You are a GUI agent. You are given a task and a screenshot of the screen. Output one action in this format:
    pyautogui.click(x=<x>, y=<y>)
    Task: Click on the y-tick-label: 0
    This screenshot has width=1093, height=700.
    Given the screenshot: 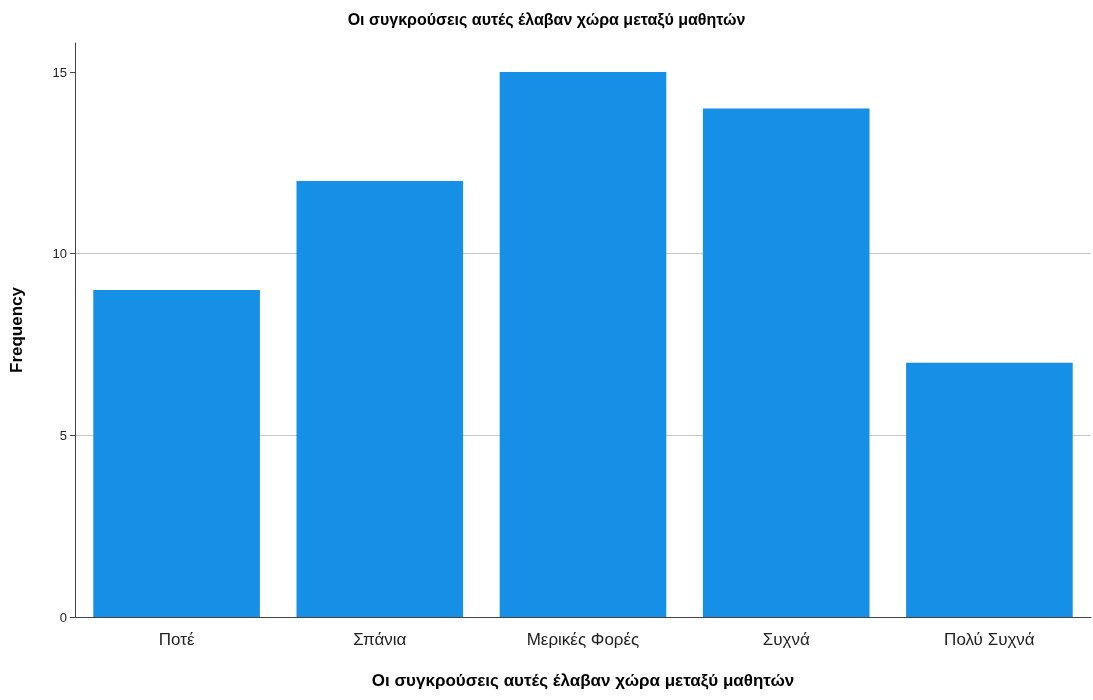 What is the action you would take?
    pyautogui.click(x=63, y=617)
    